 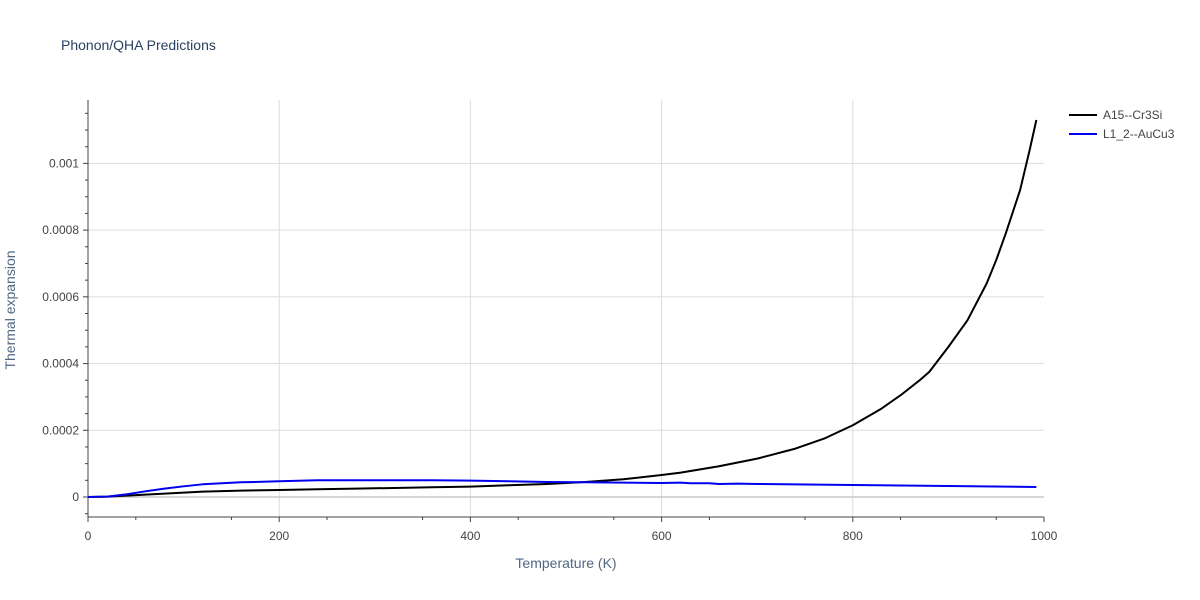 I want to click on x-tick-label: 600, so click(x=662, y=536).